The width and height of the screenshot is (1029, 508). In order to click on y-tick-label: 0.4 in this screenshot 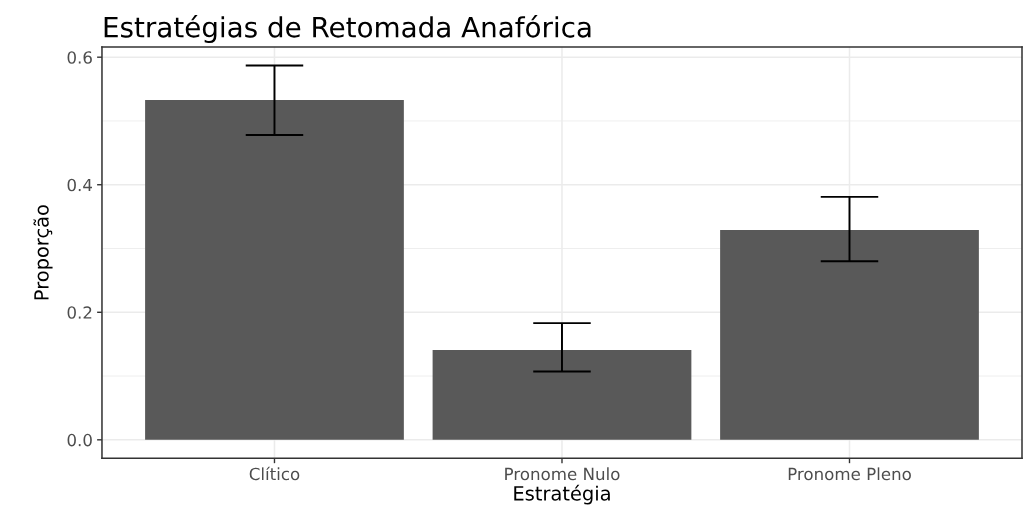, I will do `click(80, 185)`.